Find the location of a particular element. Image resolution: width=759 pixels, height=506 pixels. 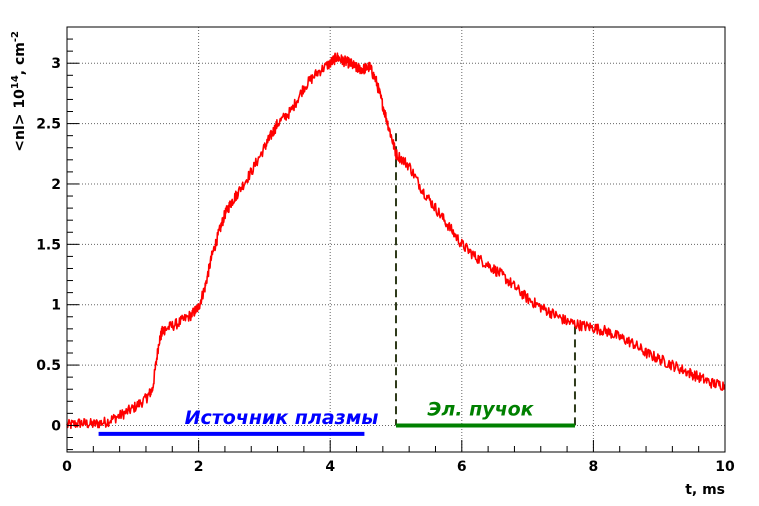

annotation-bars: Источник плазмы Эл. пучок is located at coordinates (336, 417).